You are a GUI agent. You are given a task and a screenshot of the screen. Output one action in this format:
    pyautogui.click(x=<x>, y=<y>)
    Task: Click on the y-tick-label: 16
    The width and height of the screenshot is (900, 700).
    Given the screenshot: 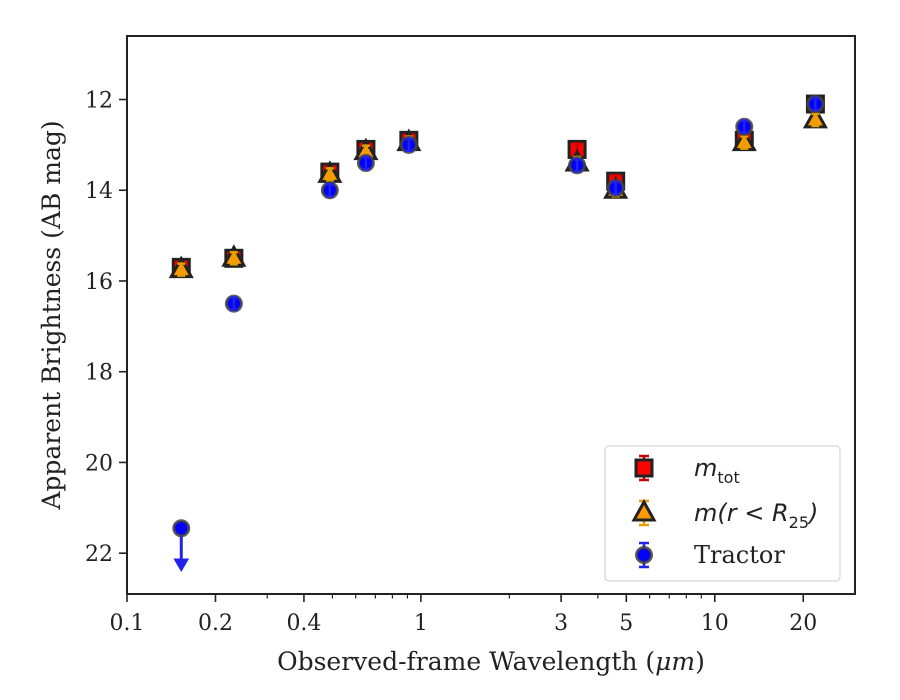 What is the action you would take?
    pyautogui.click(x=99, y=282)
    